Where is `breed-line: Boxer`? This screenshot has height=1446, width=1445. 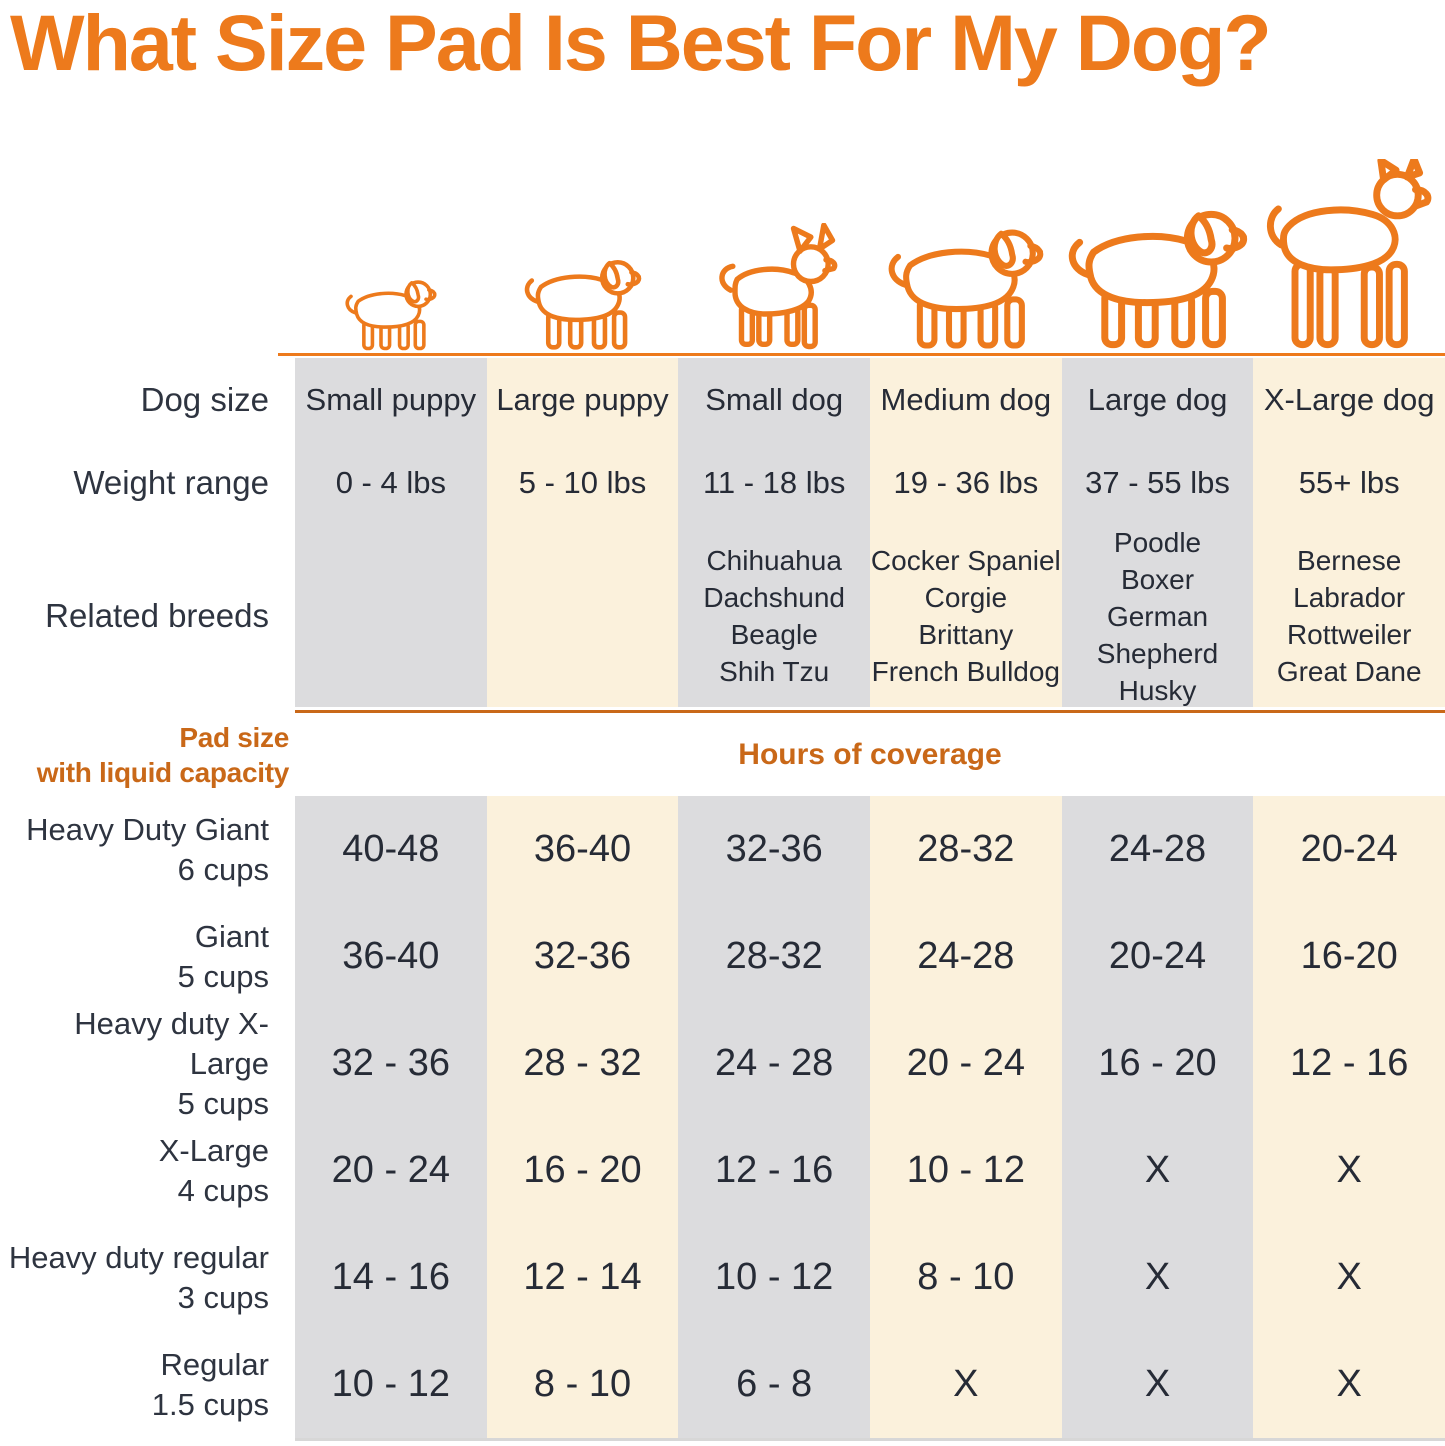 breed-line: Boxer is located at coordinates (1157, 579).